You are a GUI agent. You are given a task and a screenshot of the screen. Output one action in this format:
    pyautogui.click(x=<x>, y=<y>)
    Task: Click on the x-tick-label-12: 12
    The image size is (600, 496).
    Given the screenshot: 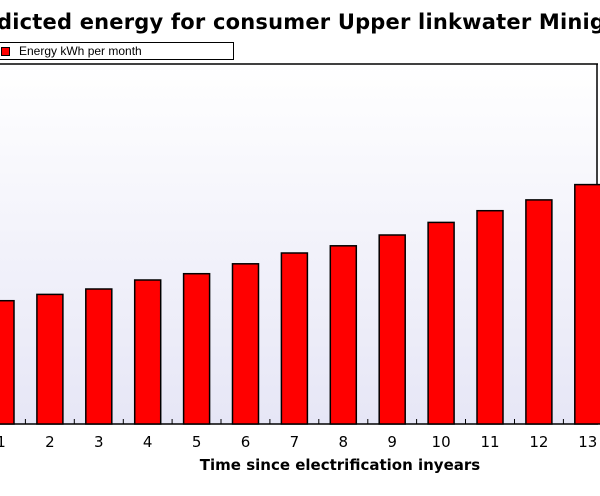 What is the action you would take?
    pyautogui.click(x=538, y=442)
    